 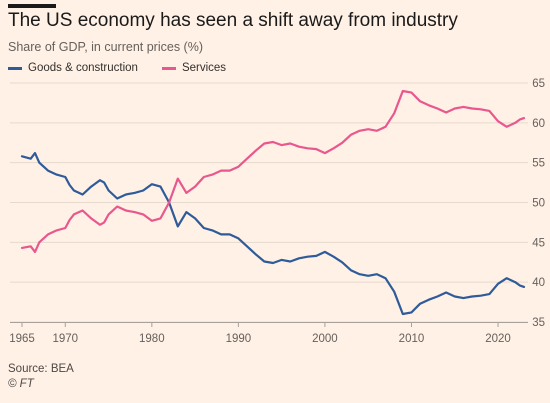 What do you see at coordinates (83, 68) in the screenshot?
I see `legend-label-goods: Goods & construction` at bounding box center [83, 68].